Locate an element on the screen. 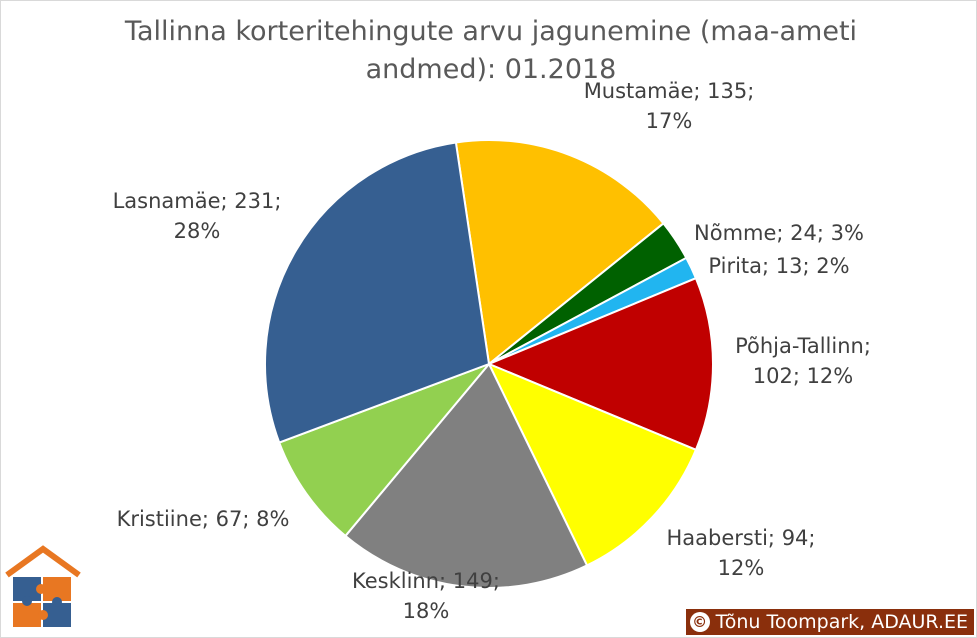 Image resolution: width=977 pixels, height=638 pixels. pie-slice-lasnamäe is located at coordinates (377, 292).